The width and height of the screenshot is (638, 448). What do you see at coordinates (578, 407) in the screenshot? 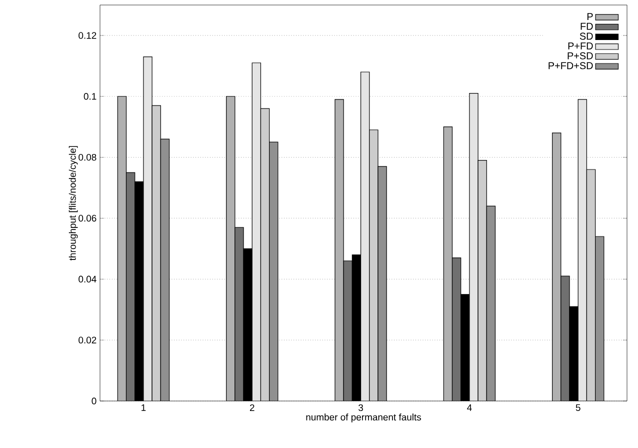
I see `x-tick-label: 5` at bounding box center [578, 407].